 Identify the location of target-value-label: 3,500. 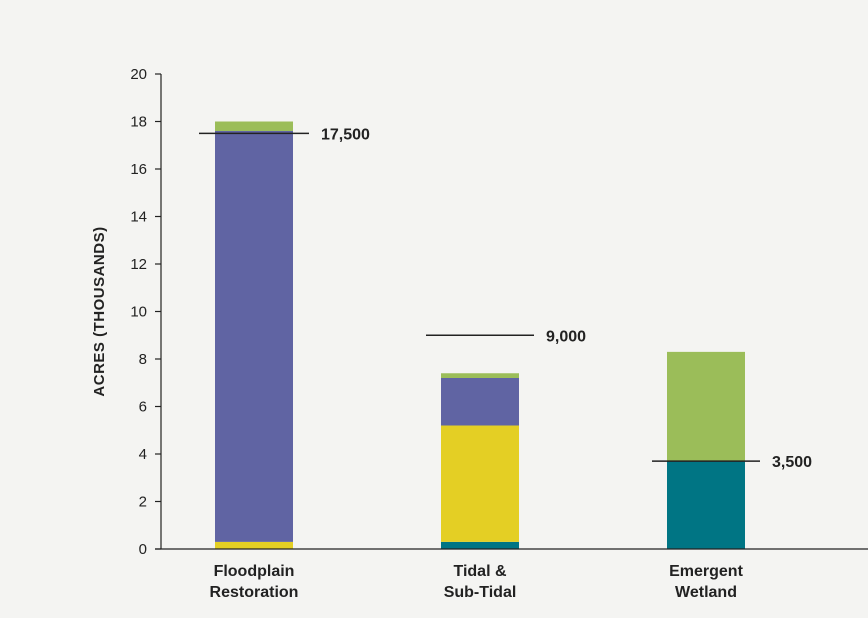
(792, 462).